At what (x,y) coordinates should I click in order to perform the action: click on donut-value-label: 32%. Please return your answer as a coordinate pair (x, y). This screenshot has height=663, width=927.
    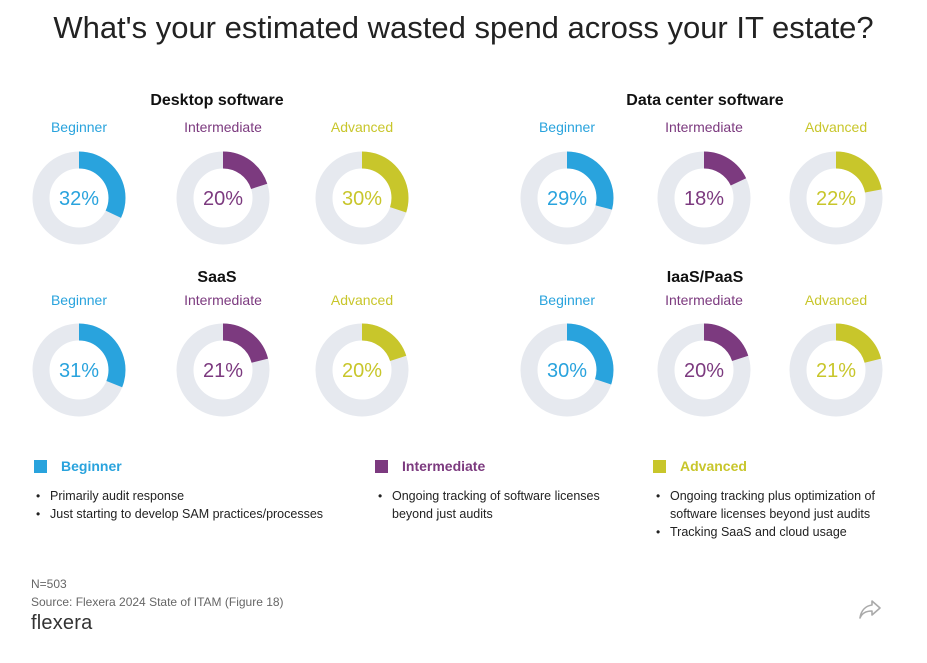
    Looking at the image, I should click on (79, 199).